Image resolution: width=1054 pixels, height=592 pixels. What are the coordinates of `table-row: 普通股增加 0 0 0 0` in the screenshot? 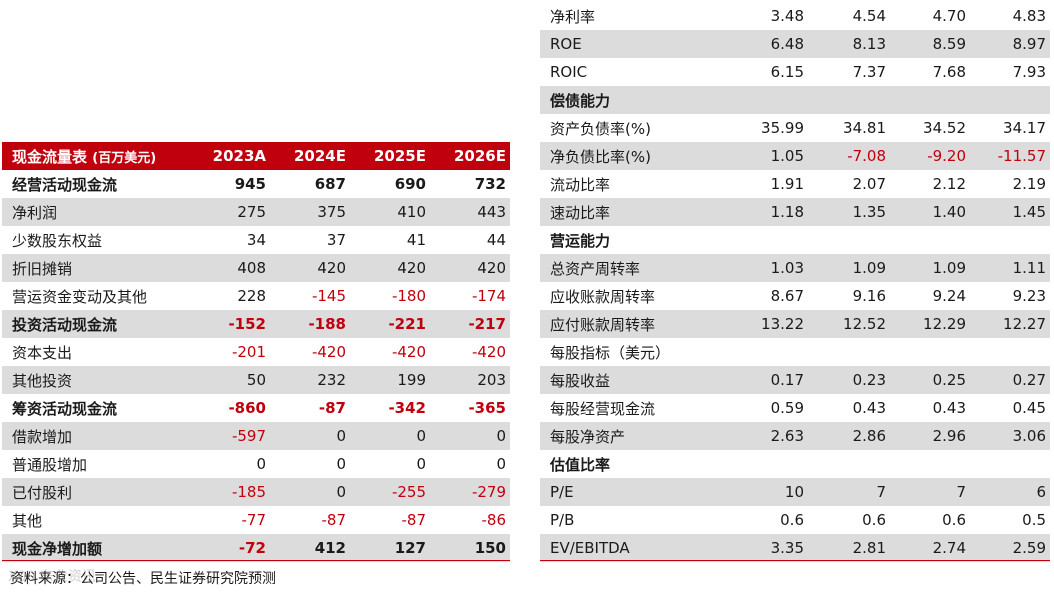 It's located at (256, 464).